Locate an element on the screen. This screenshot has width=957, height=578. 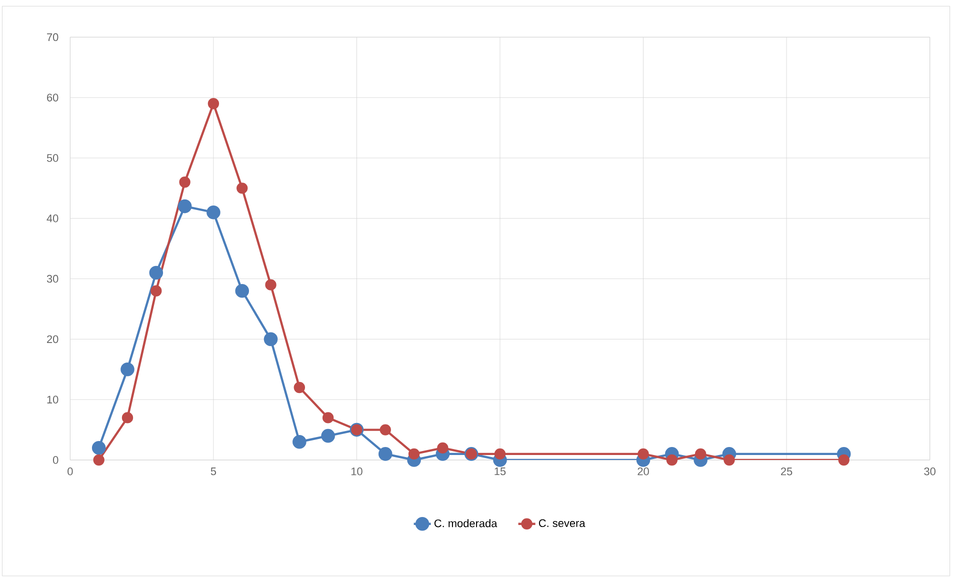
y-tick-label: 0 is located at coordinates (55, 460).